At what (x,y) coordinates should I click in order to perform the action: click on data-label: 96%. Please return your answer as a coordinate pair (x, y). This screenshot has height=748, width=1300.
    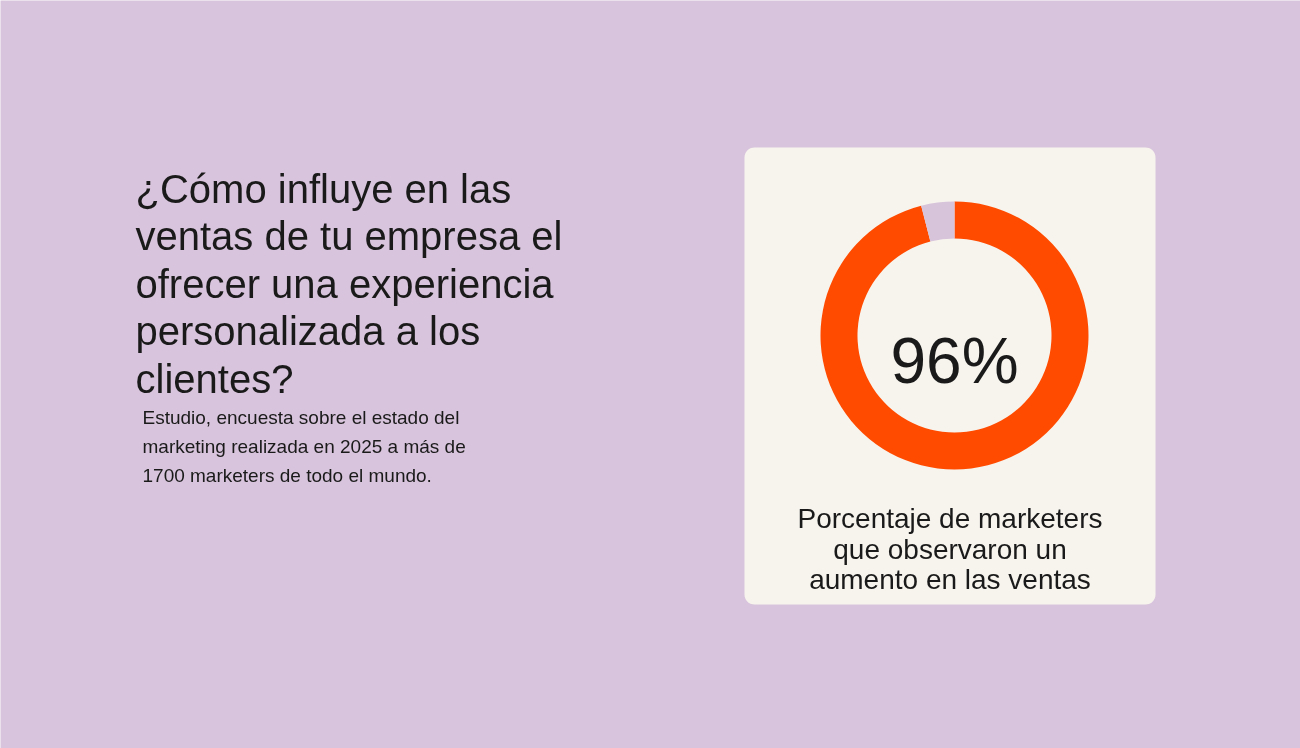
    Looking at the image, I should click on (954, 360).